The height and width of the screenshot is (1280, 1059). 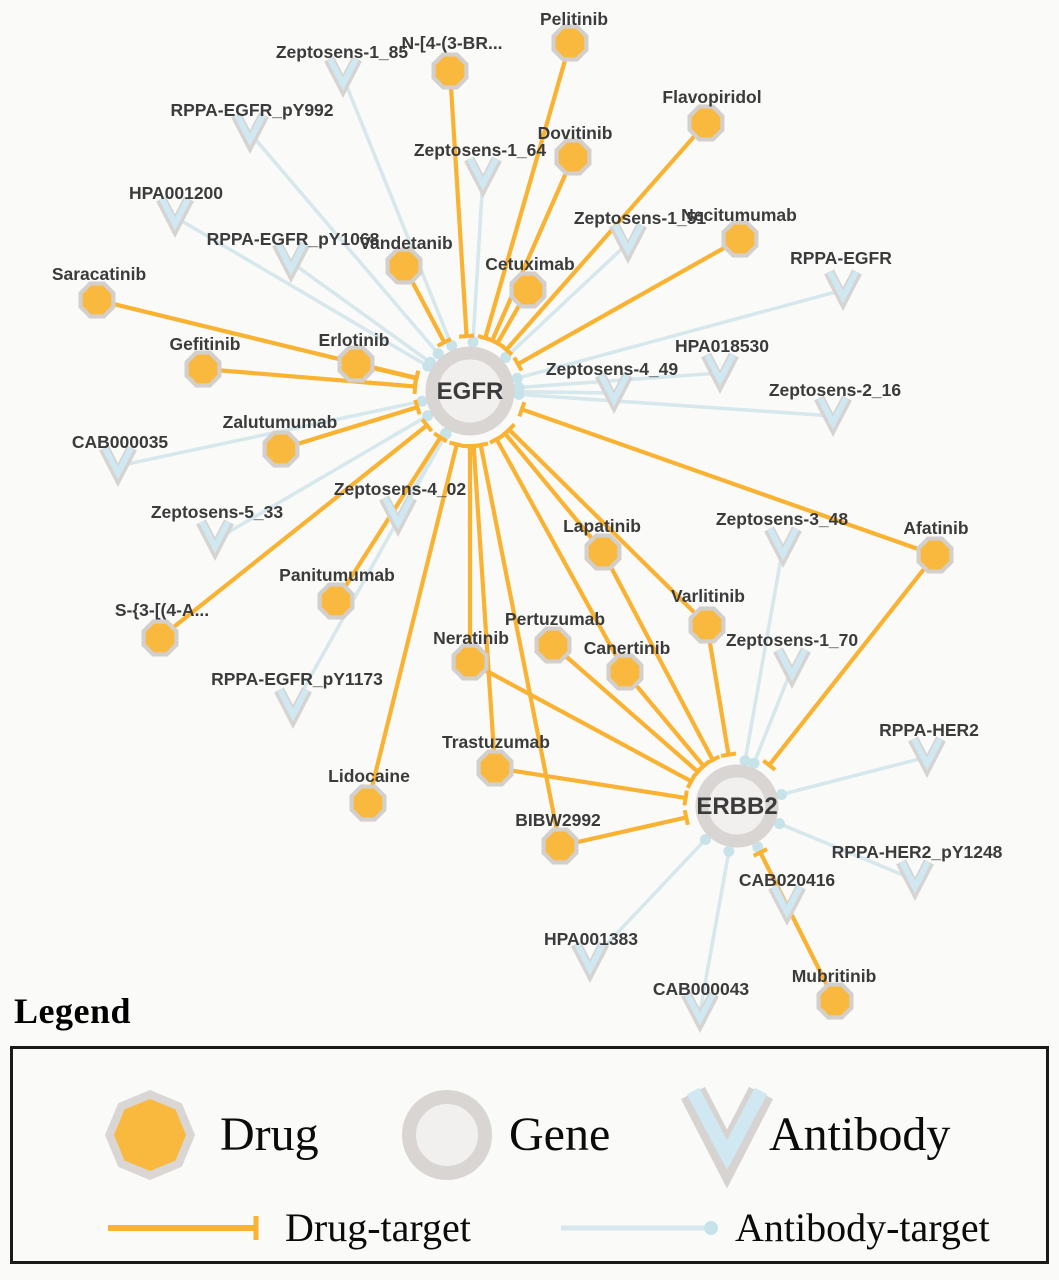 I want to click on legend-title: Legend, so click(x=73, y=1011).